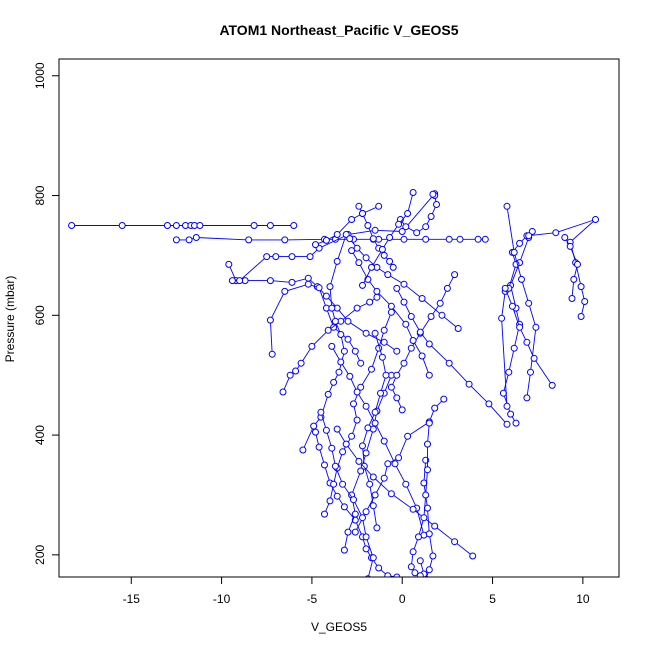  What do you see at coordinates (312, 599) in the screenshot?
I see `x-tick-label: -5` at bounding box center [312, 599].